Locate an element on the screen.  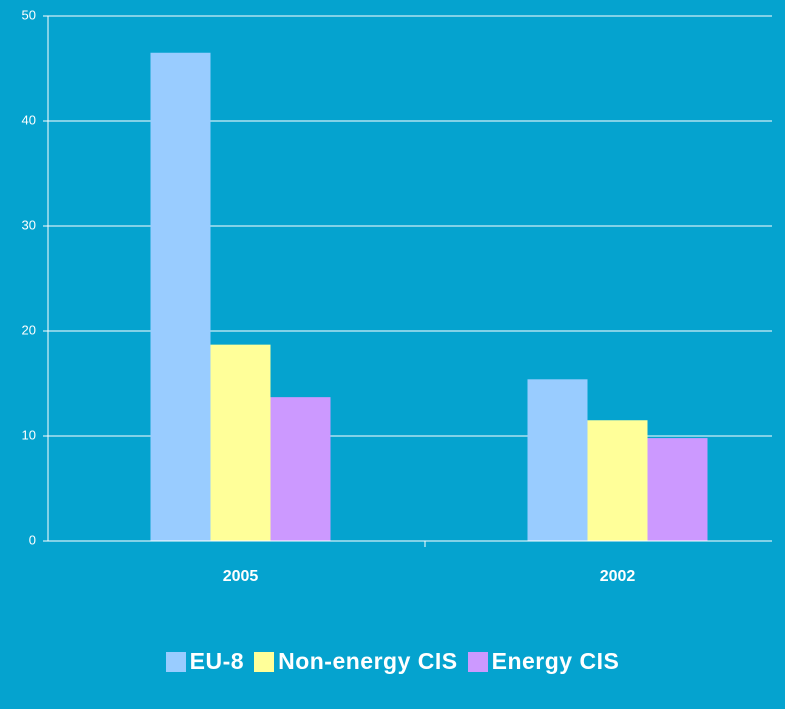
y-tick-label: 10 is located at coordinates (29, 434).